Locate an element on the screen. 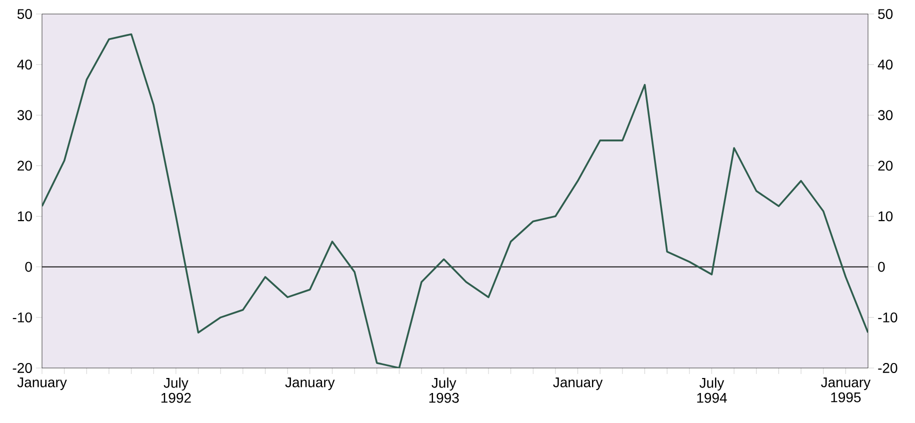  y-tick-label: 40 is located at coordinates (24, 65).